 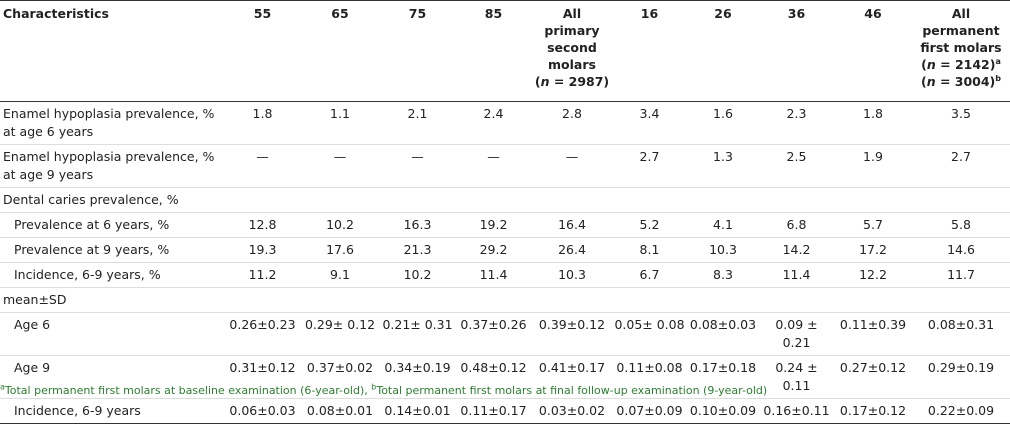 I want to click on cell: 29.2, so click(x=493, y=250).